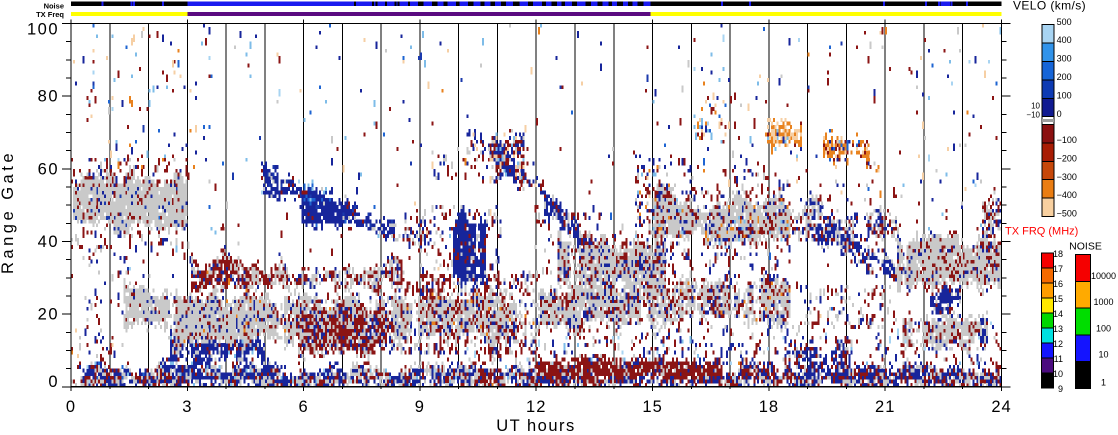 Image resolution: width=1118 pixels, height=435 pixels. I want to click on svg-text: 6, so click(304, 407).